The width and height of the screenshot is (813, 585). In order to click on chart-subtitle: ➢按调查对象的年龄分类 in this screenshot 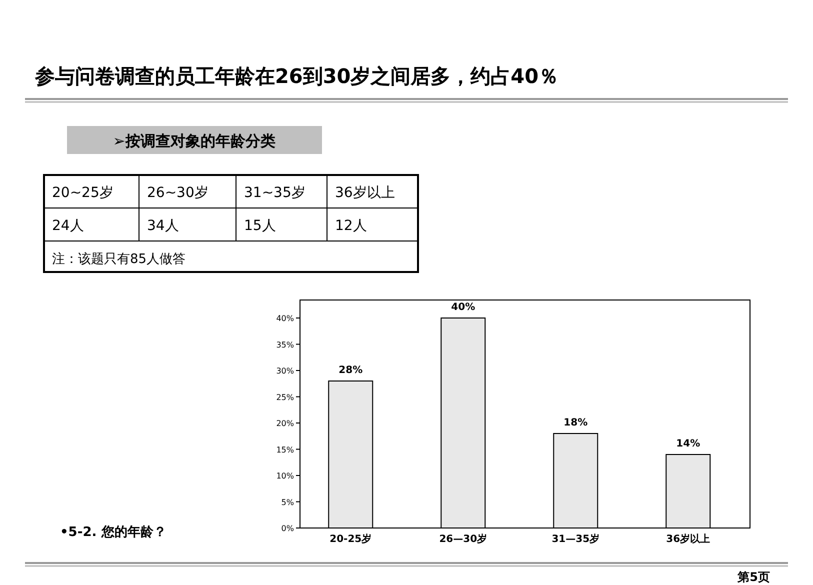, I will do `click(194, 141)`.